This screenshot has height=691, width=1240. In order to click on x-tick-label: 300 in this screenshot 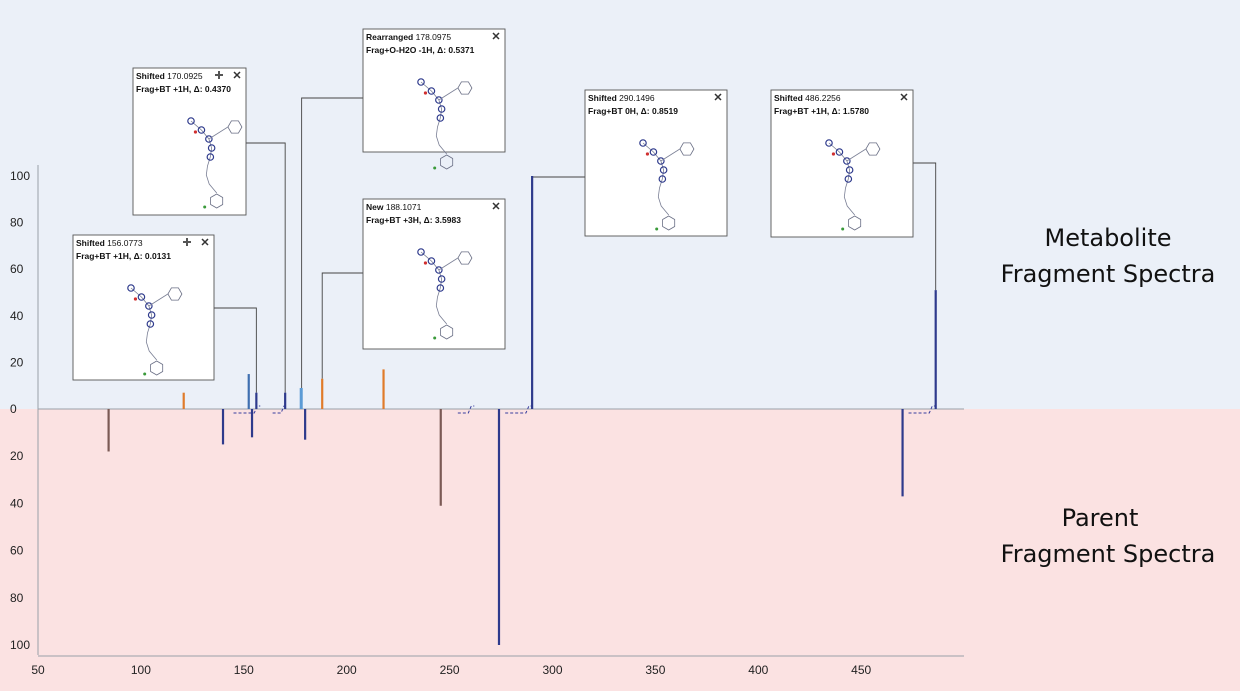, I will do `click(552, 670)`.